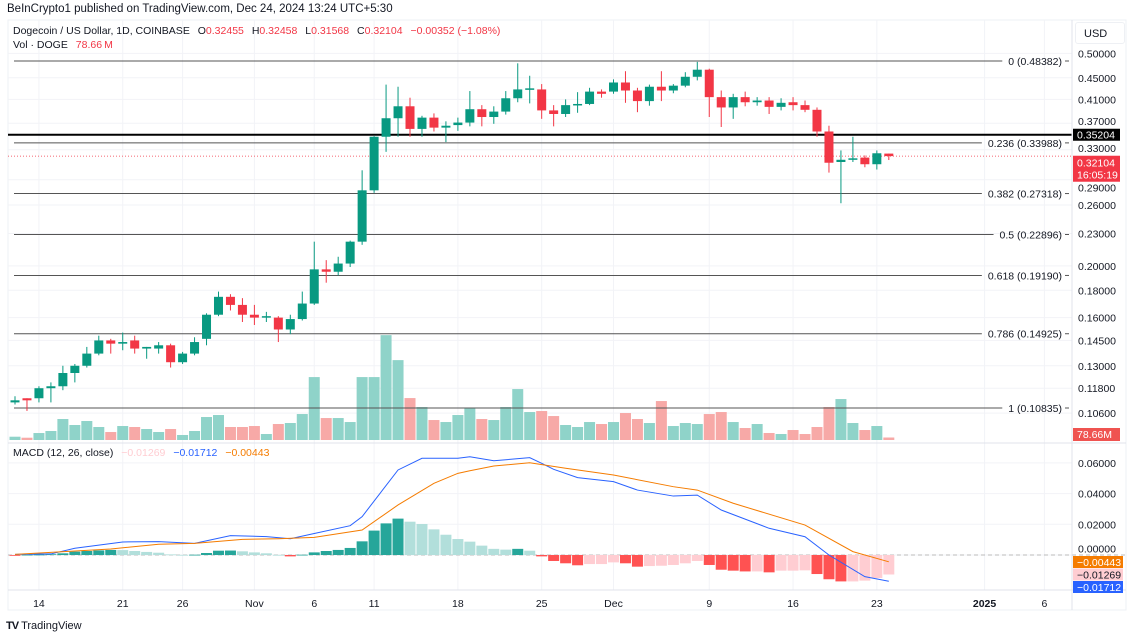 The image size is (1133, 640). What do you see at coordinates (195, 453) in the screenshot?
I see `macd-line-value: −0.01712` at bounding box center [195, 453].